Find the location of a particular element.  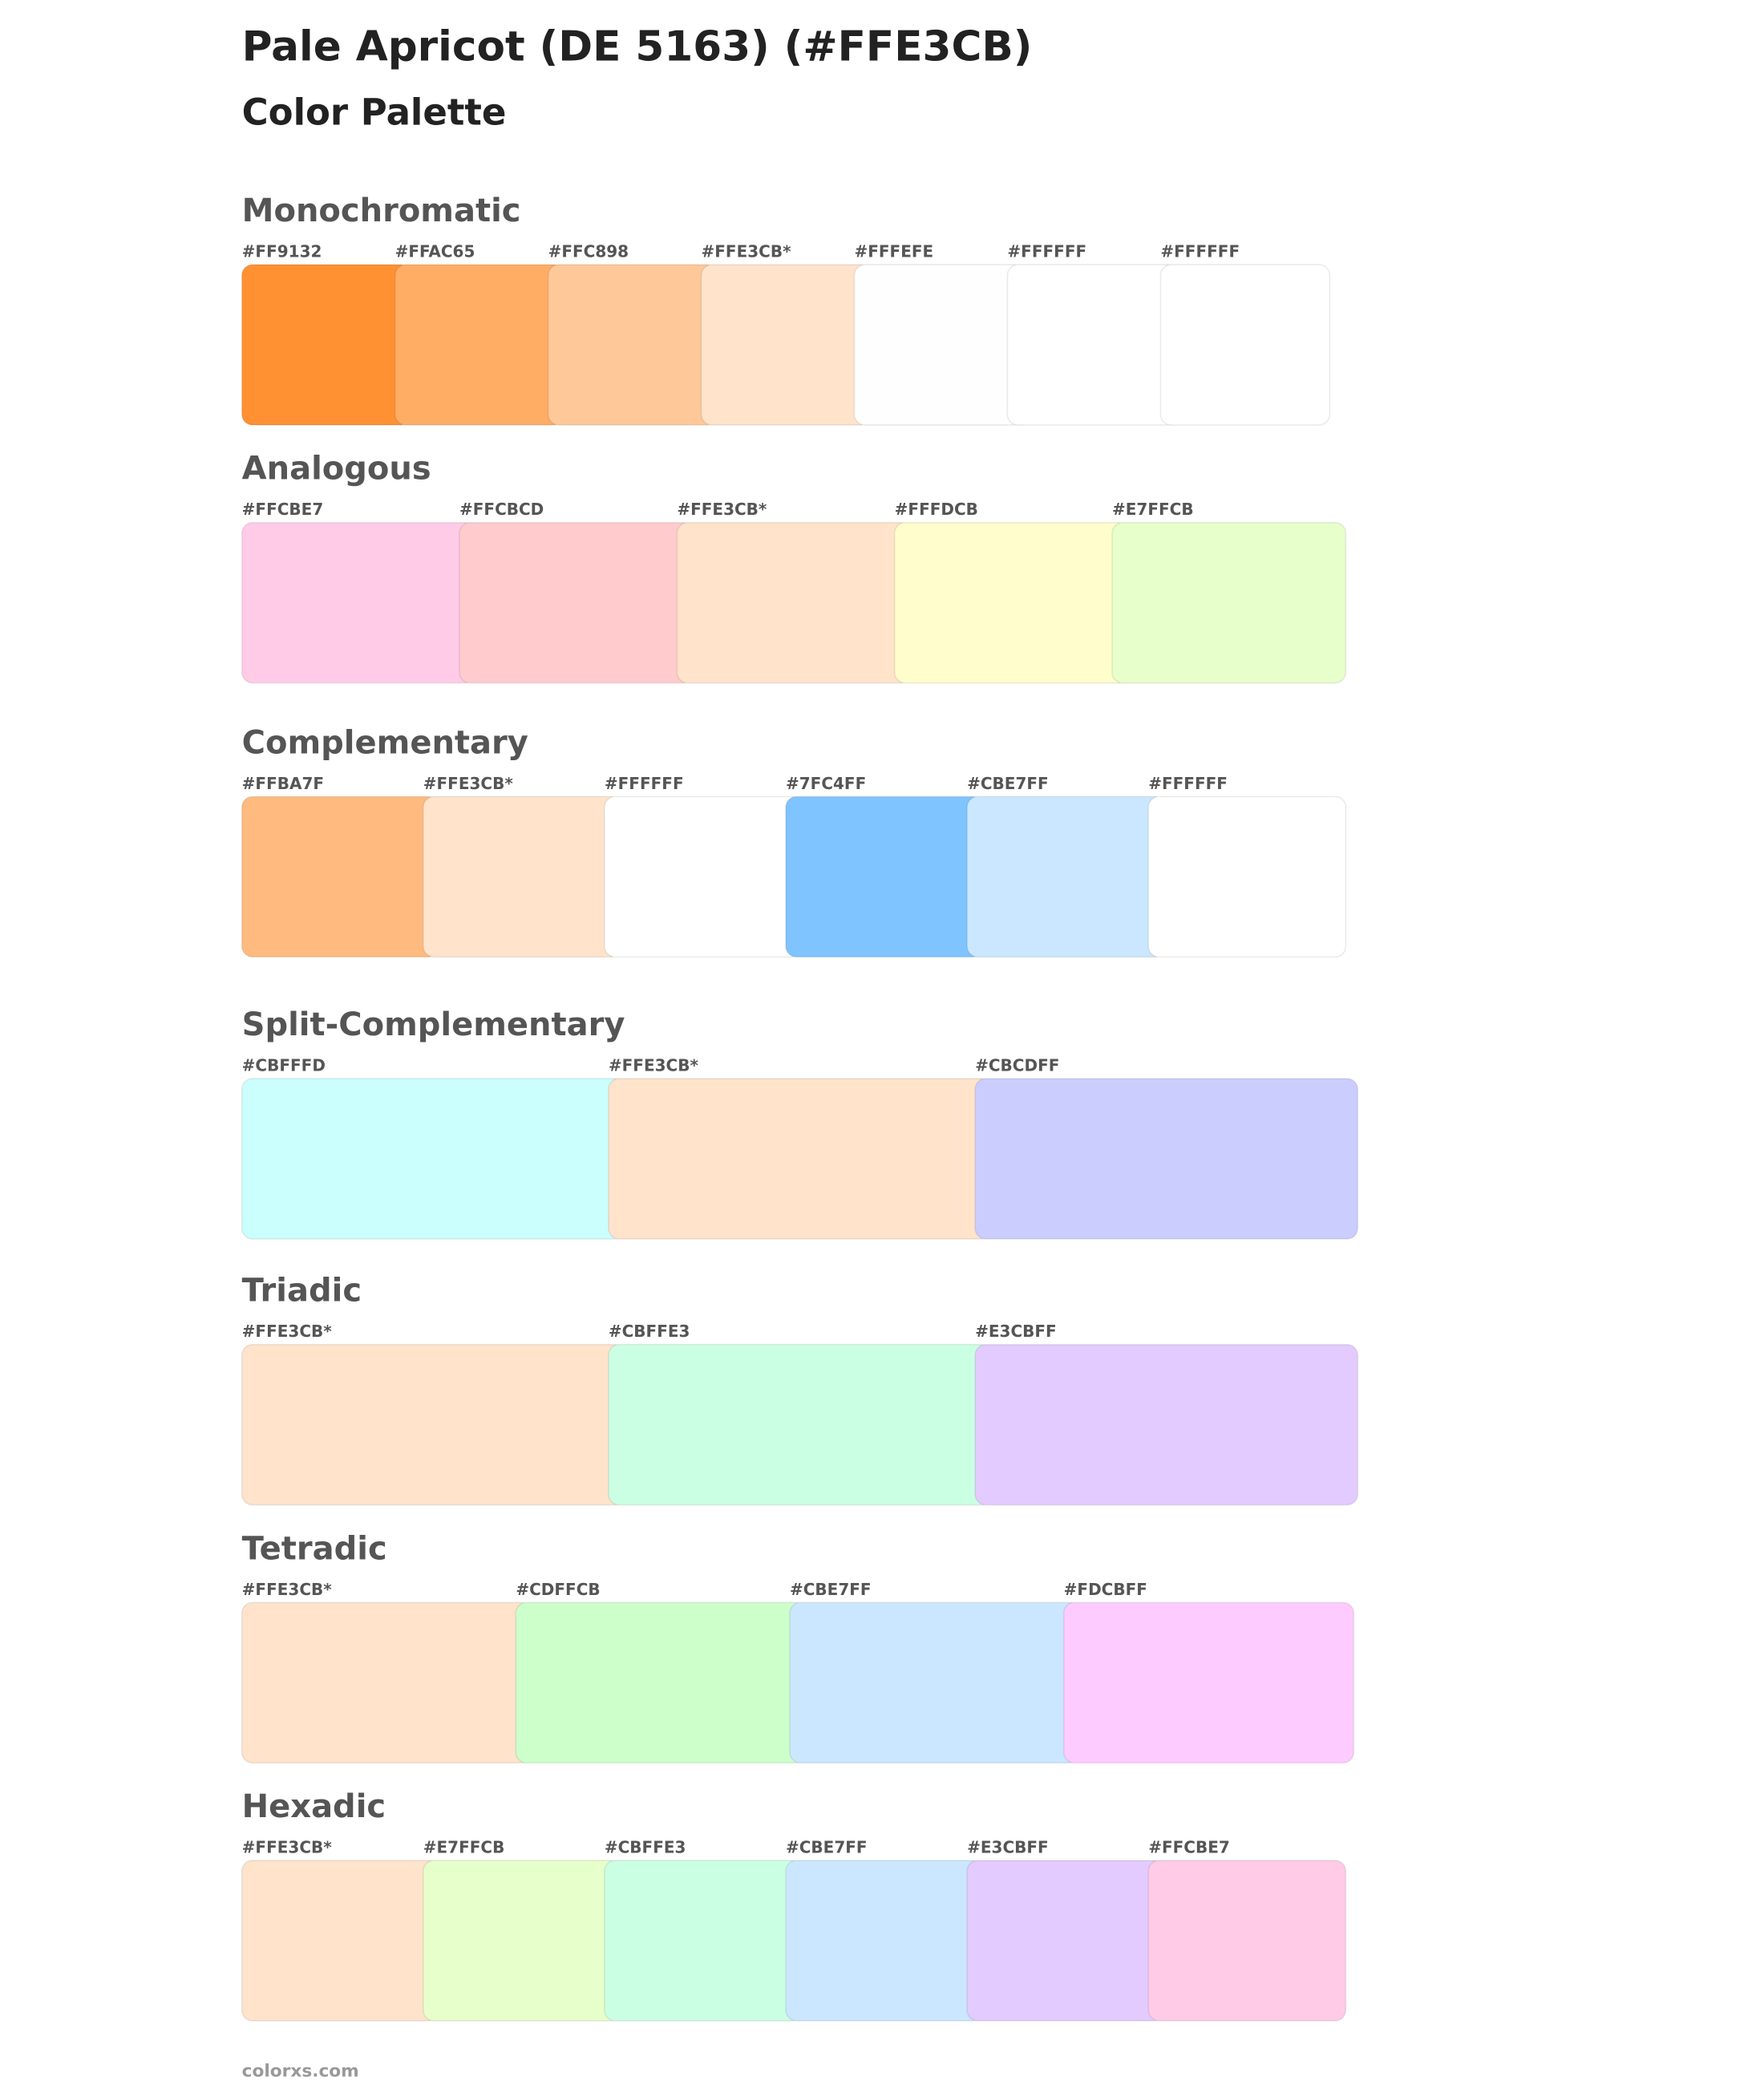

swatch-label: #FFFDCB is located at coordinates (936, 510).